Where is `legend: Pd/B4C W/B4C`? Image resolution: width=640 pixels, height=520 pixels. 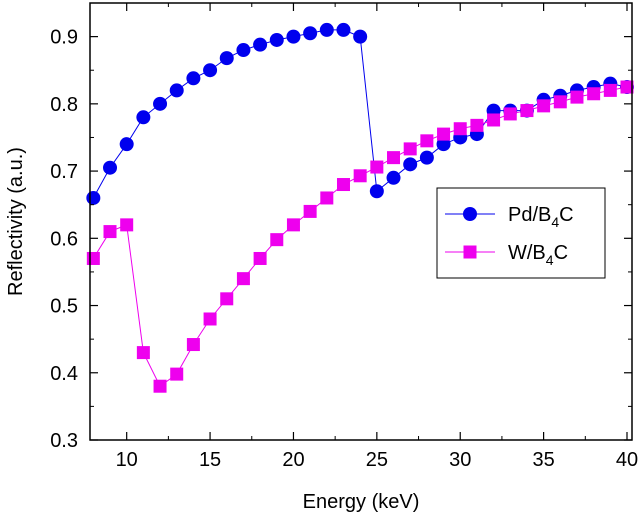 legend: Pd/B4C W/B4C is located at coordinates (521, 233).